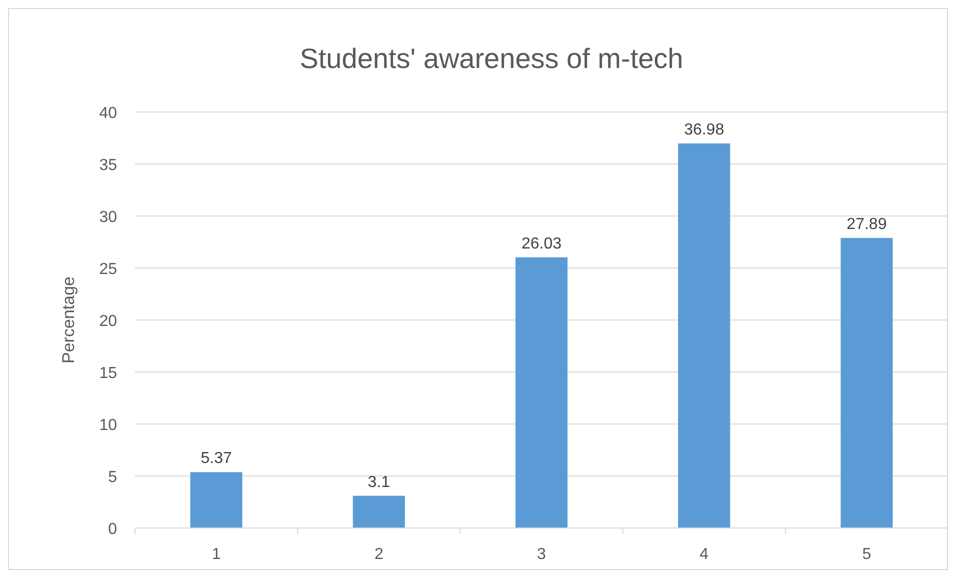 The width and height of the screenshot is (956, 579). I want to click on y-tick-label: 20, so click(108, 321).